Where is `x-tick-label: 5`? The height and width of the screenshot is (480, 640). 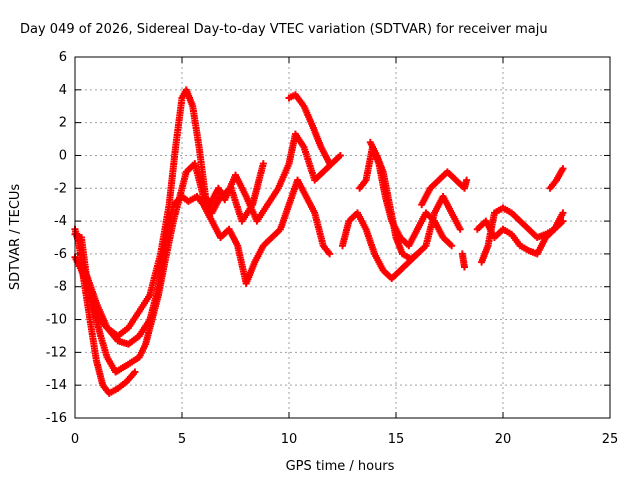 x-tick-label: 5 is located at coordinates (182, 439).